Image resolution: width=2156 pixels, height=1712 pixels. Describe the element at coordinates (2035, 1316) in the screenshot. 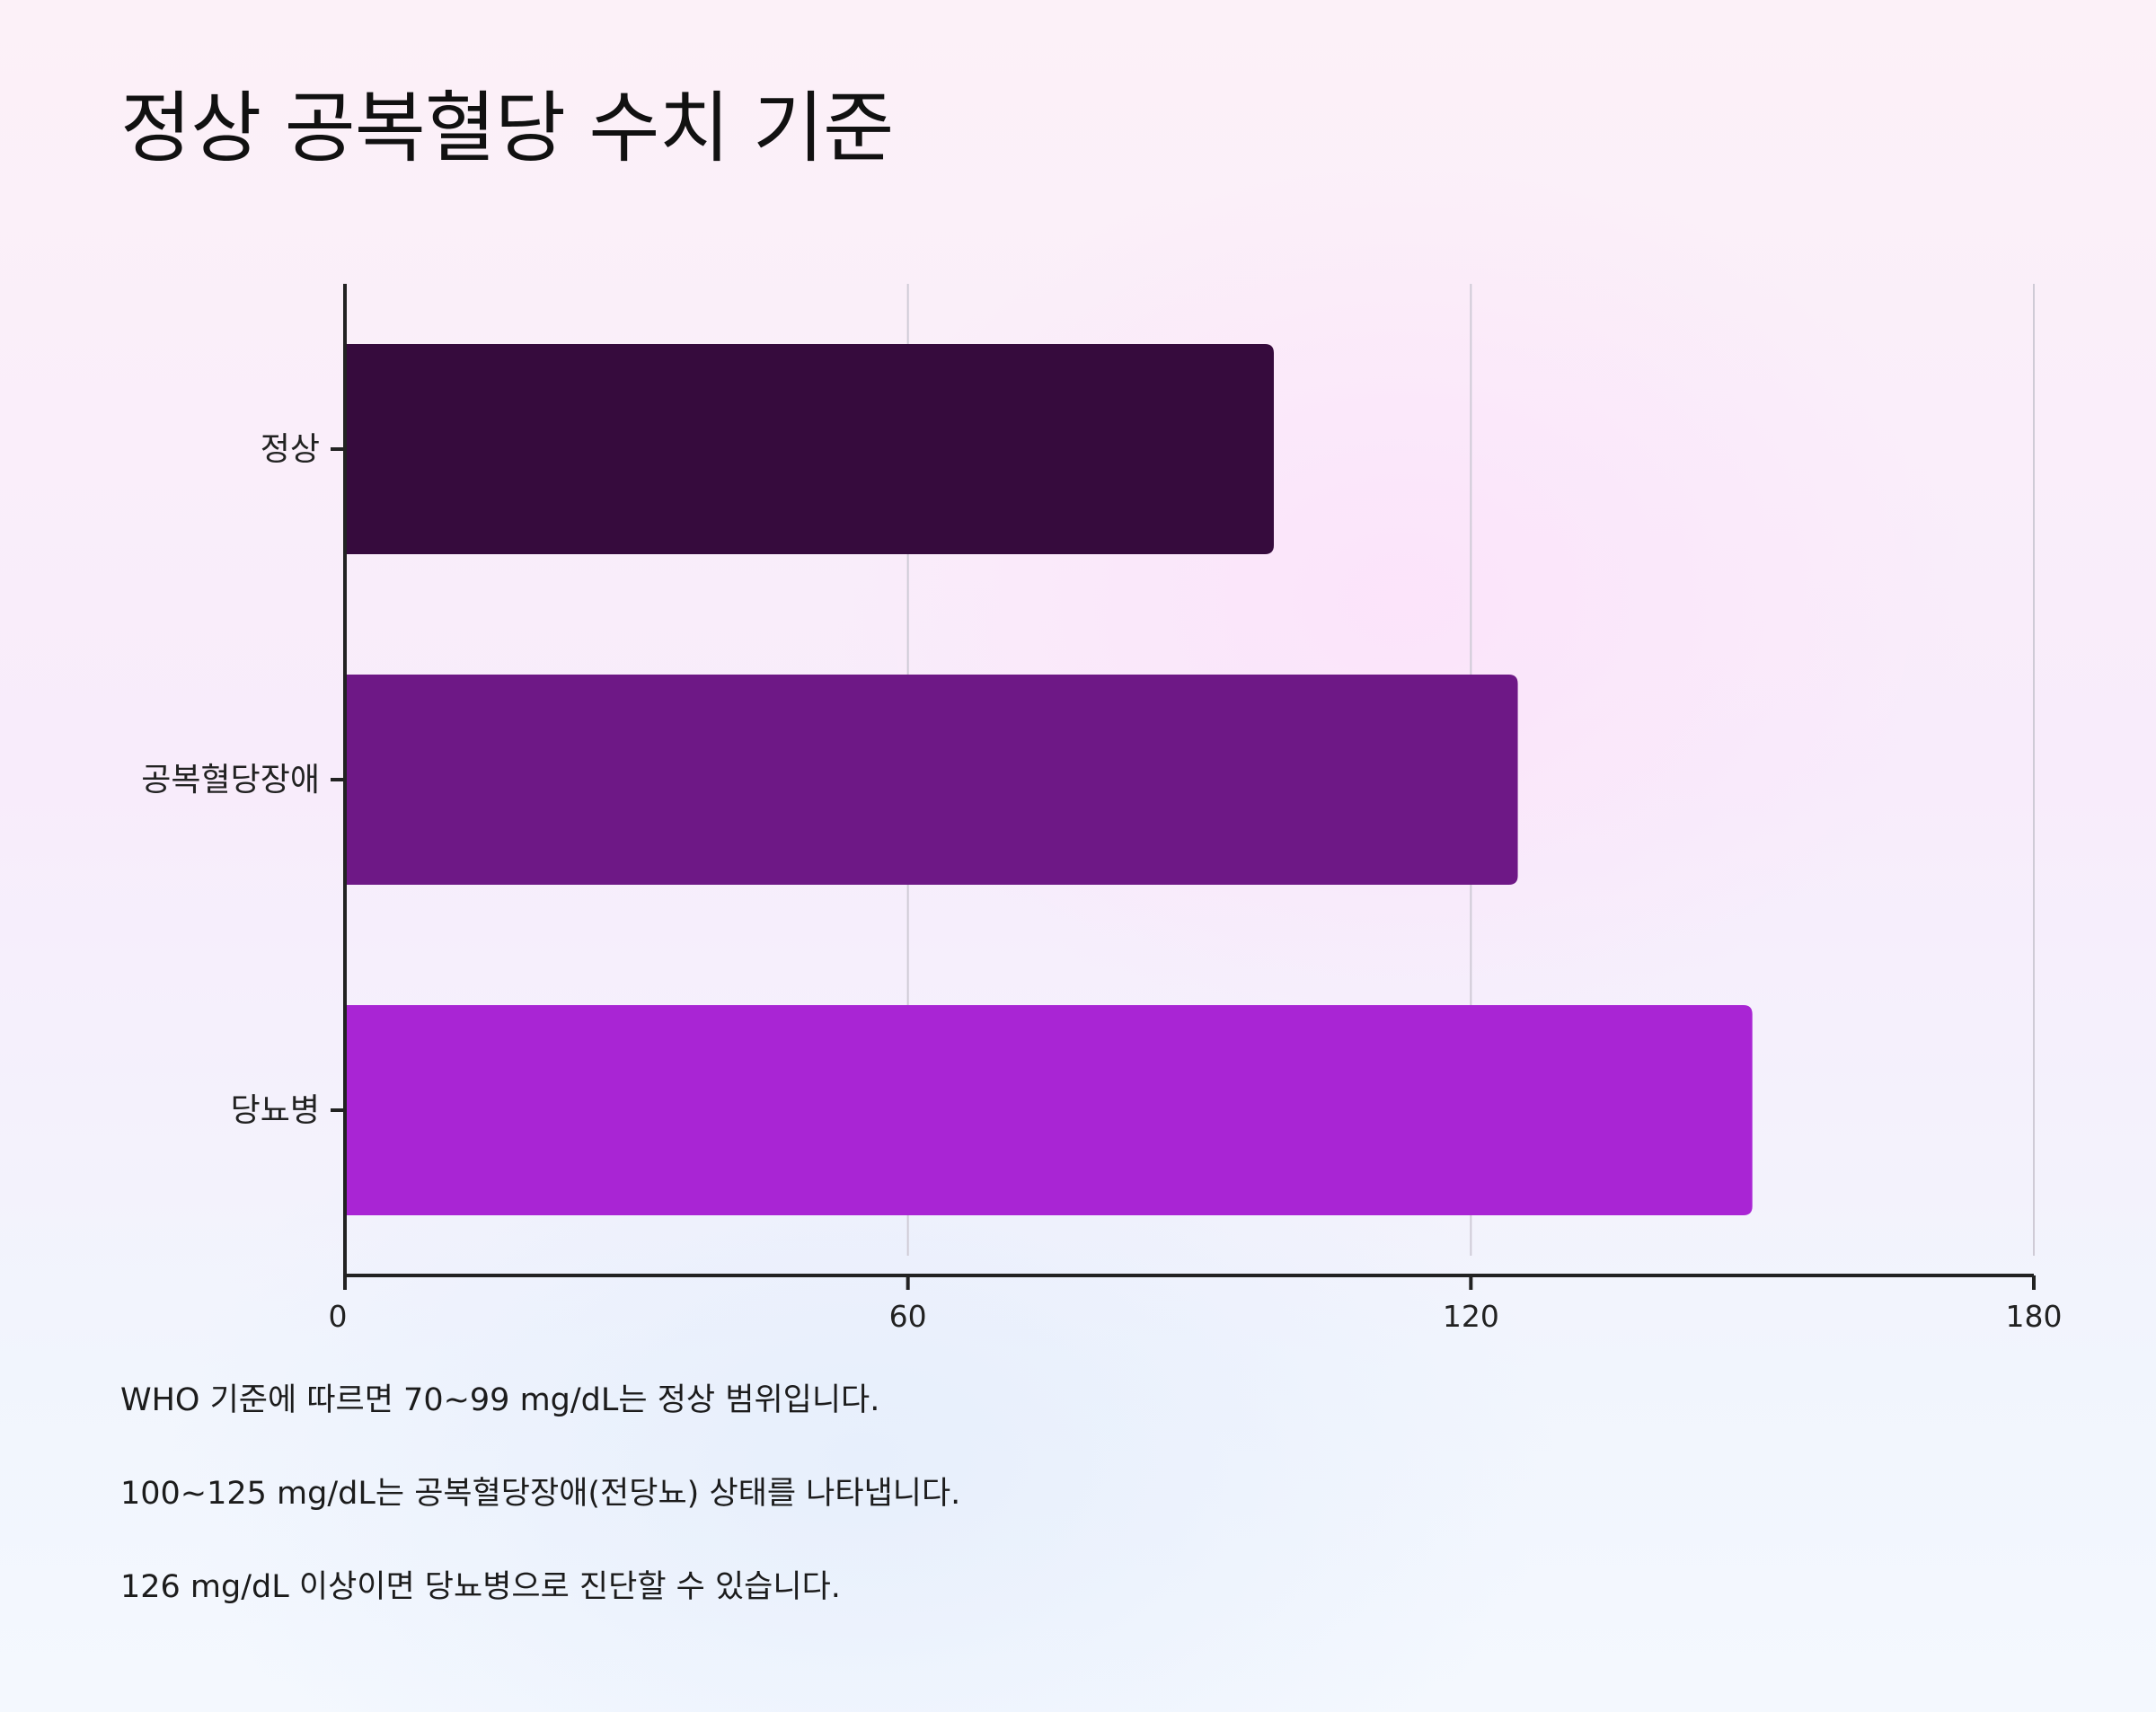

I see `x-tick-label-3: 180` at that location.